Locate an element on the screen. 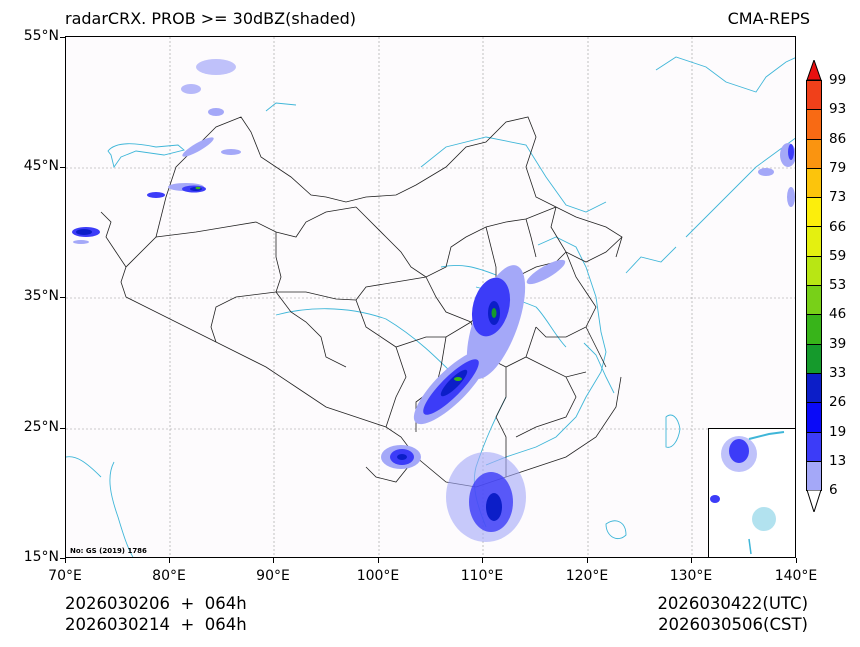 The width and height of the screenshot is (860, 647). colorbar-tick-label: 59 is located at coordinates (838, 255).